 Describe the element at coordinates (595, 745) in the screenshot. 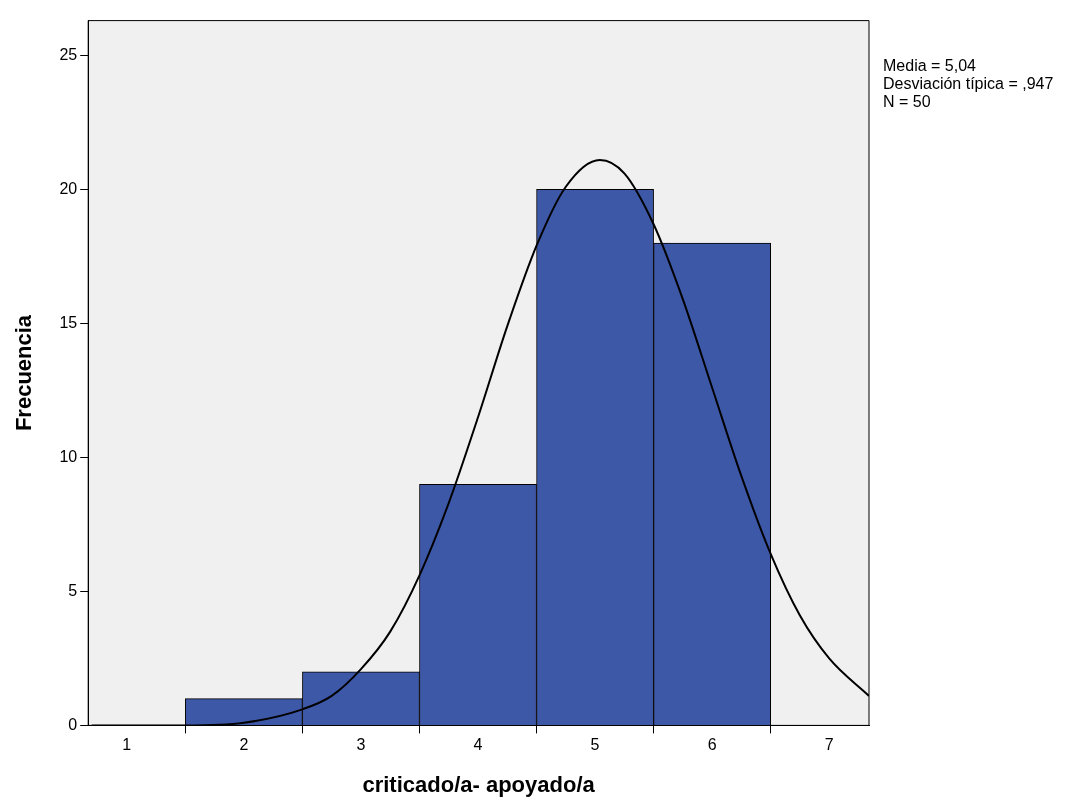

I see `x-tick-label: 5` at that location.